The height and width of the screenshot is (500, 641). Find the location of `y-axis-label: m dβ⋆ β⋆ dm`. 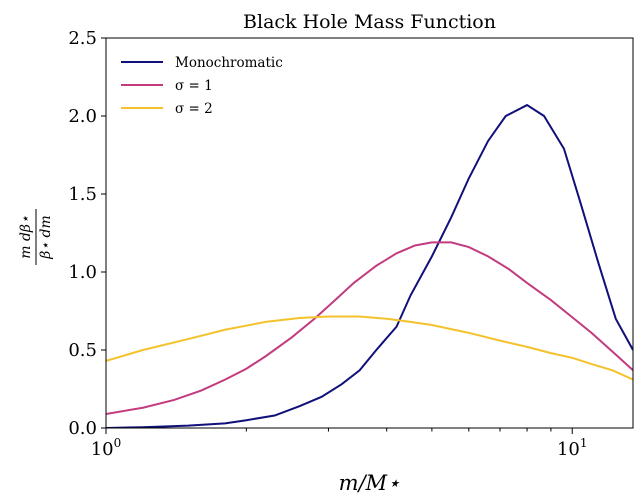

y-axis-label: m dβ⋆ β⋆ dm is located at coordinates (36, 237).